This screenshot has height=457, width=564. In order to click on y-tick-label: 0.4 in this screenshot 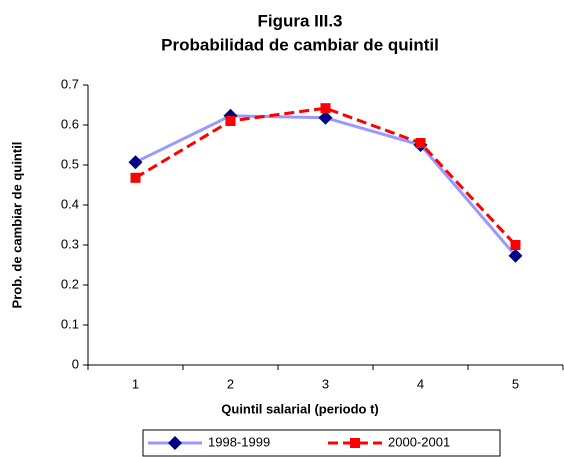, I will do `click(70, 203)`.